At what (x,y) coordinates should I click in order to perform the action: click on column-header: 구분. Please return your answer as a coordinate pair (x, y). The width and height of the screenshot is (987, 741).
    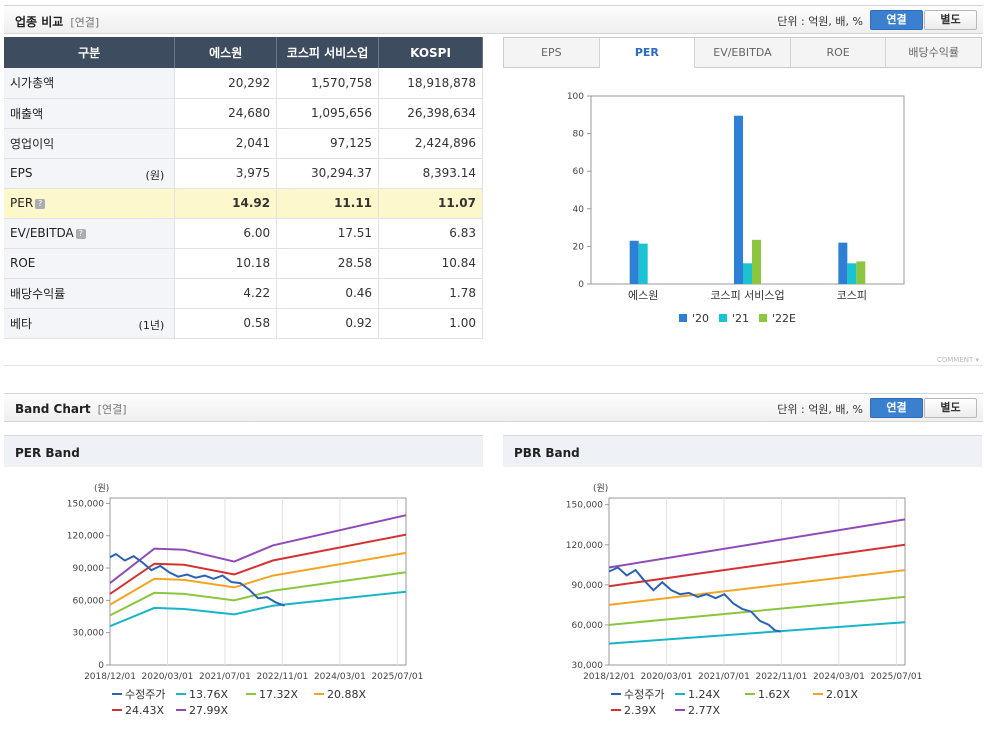
    Looking at the image, I should click on (90, 52).